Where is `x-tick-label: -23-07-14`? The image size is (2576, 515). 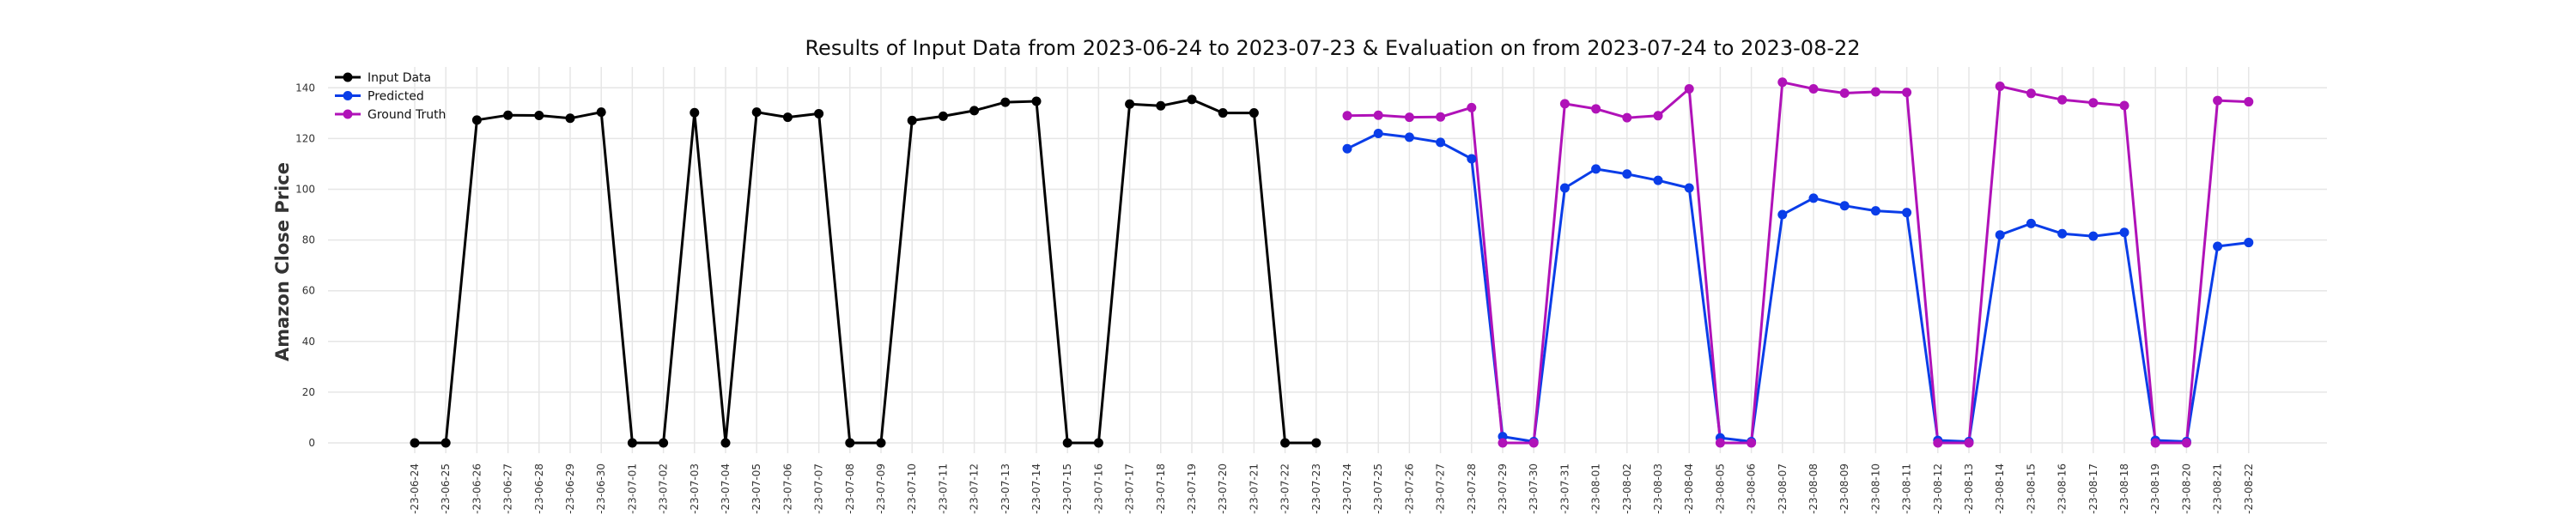
x-tick-label: -23-07-14 is located at coordinates (1036, 489).